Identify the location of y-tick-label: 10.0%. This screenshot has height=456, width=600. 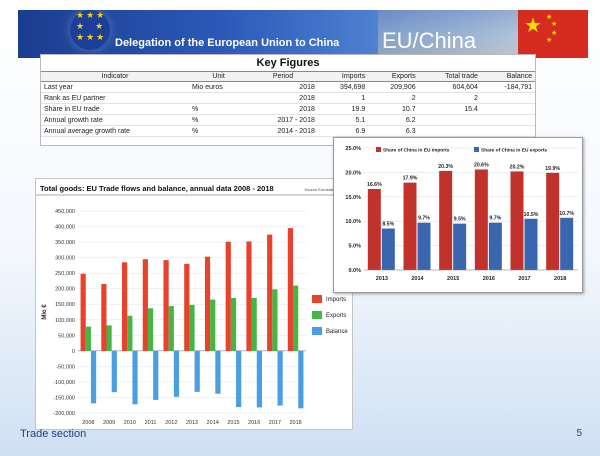
(353, 222).